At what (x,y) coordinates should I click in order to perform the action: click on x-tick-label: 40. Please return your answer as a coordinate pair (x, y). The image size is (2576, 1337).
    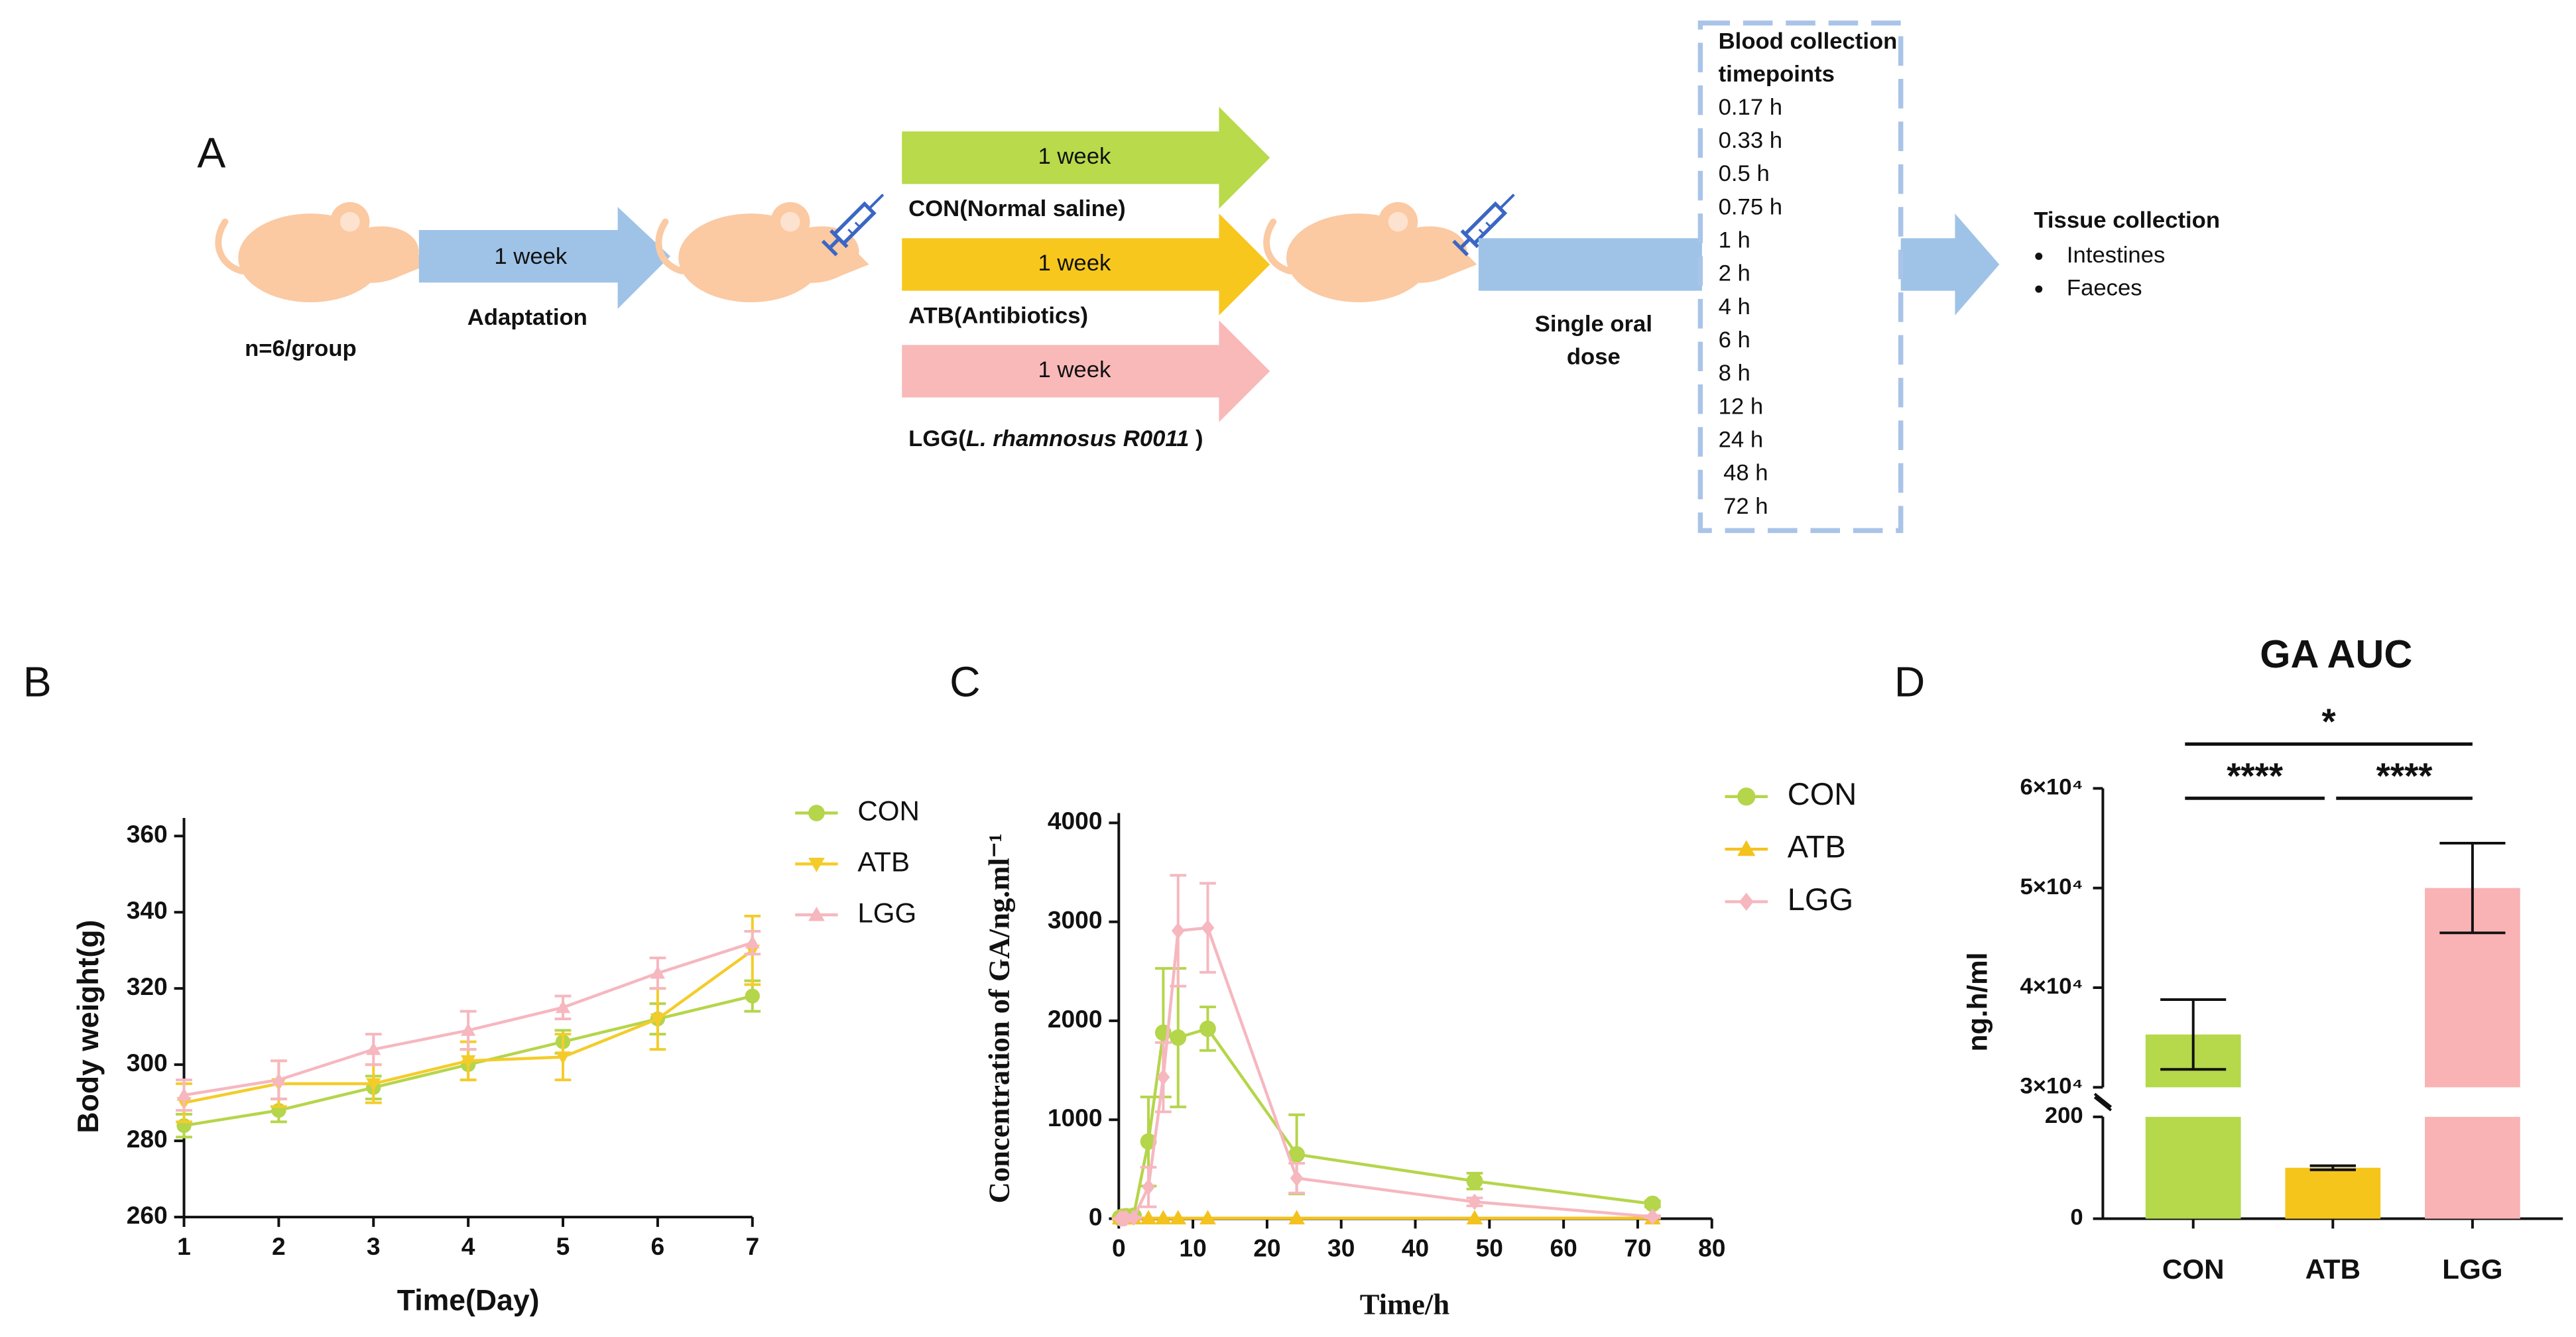
    Looking at the image, I should click on (1415, 1247).